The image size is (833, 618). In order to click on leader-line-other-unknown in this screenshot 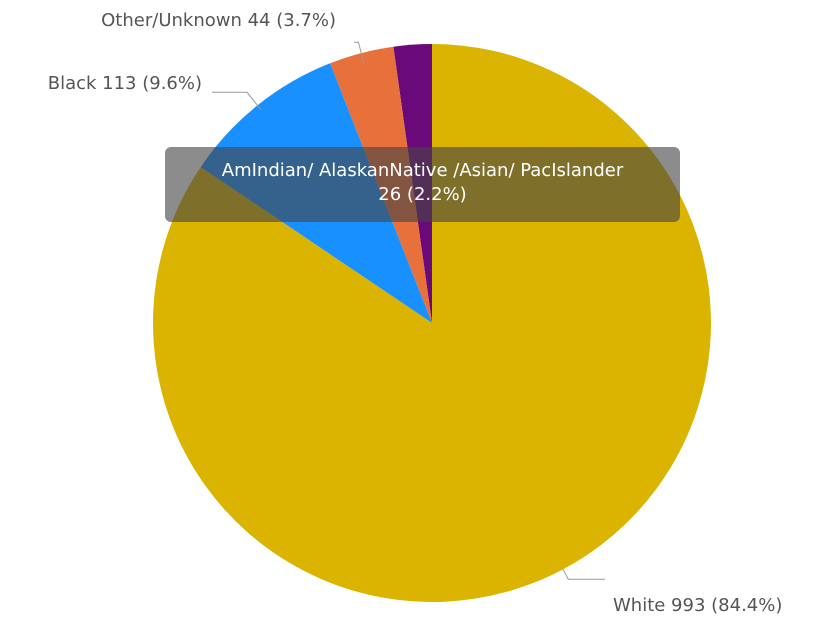, I will do `click(359, 53)`.